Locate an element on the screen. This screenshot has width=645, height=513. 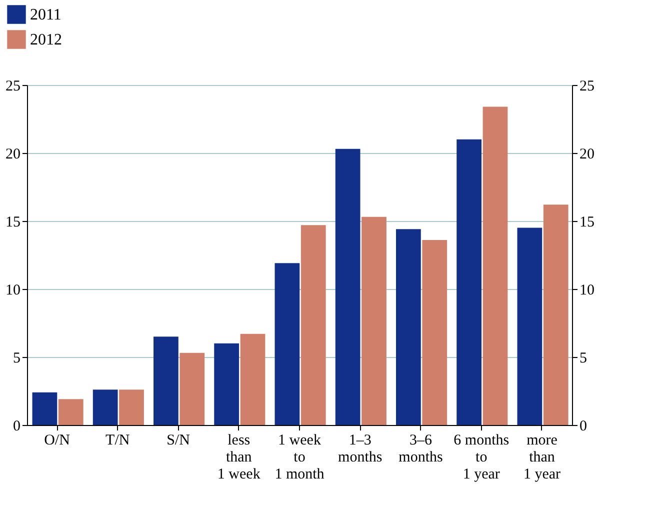
y2-tick-label: 20 is located at coordinates (587, 154).